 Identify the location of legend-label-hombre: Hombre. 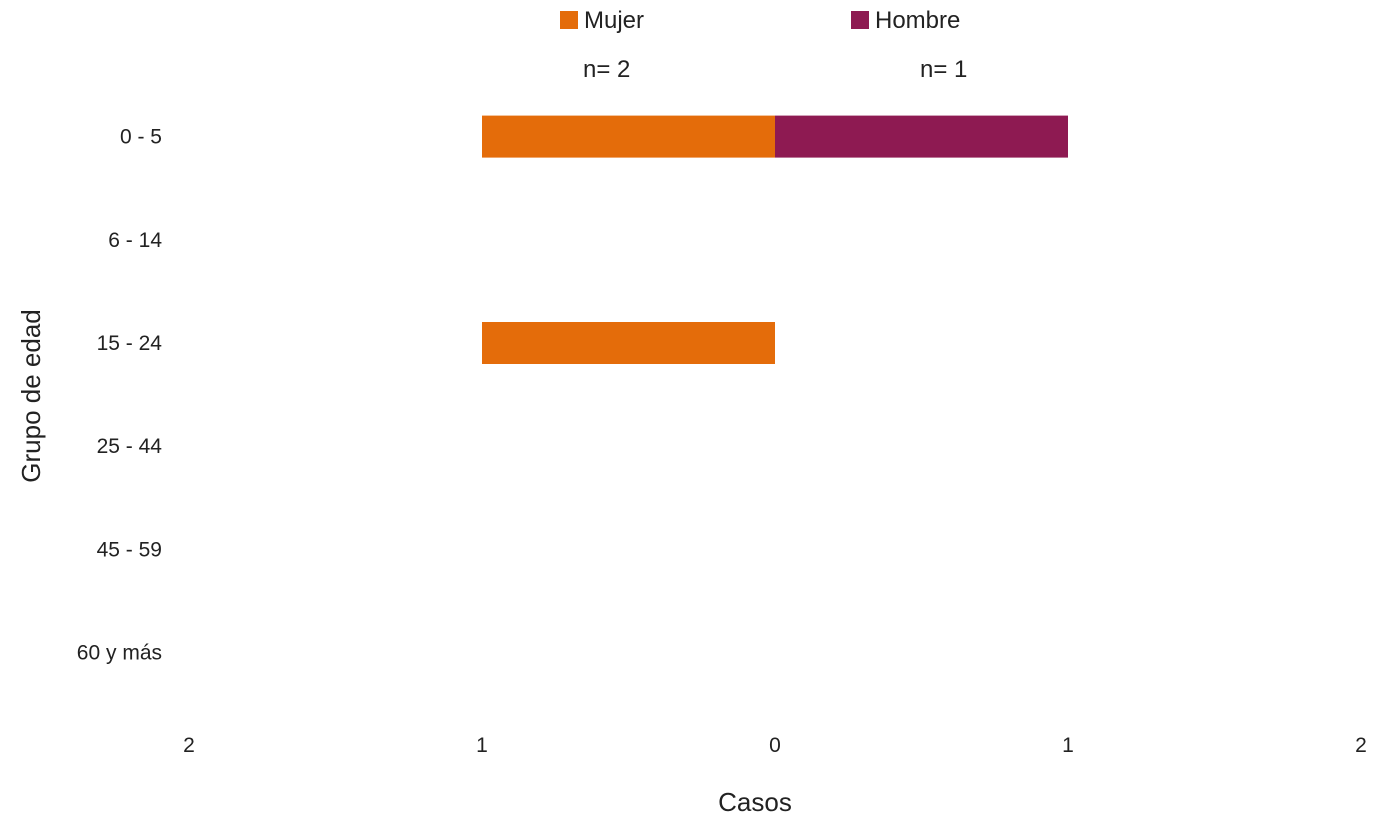
(917, 20).